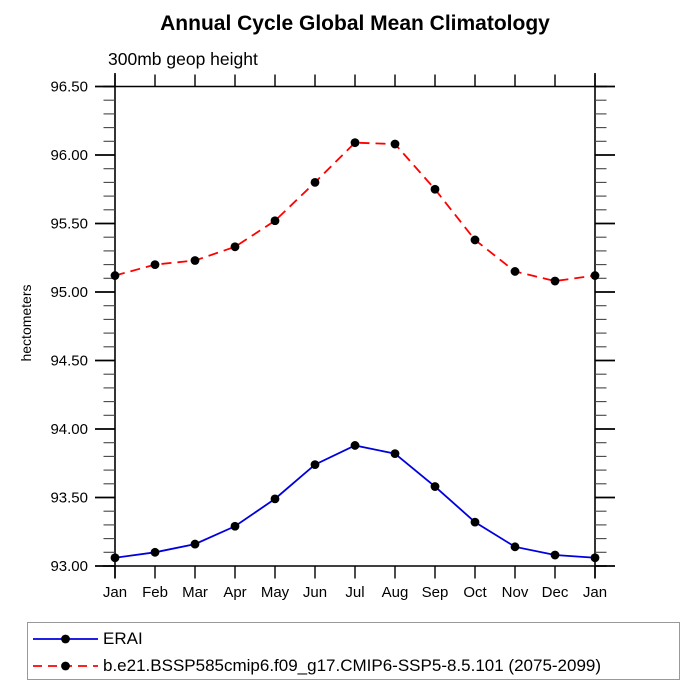  I want to click on chart-title: Annual Cycle Global Mean Climatology, so click(355, 23).